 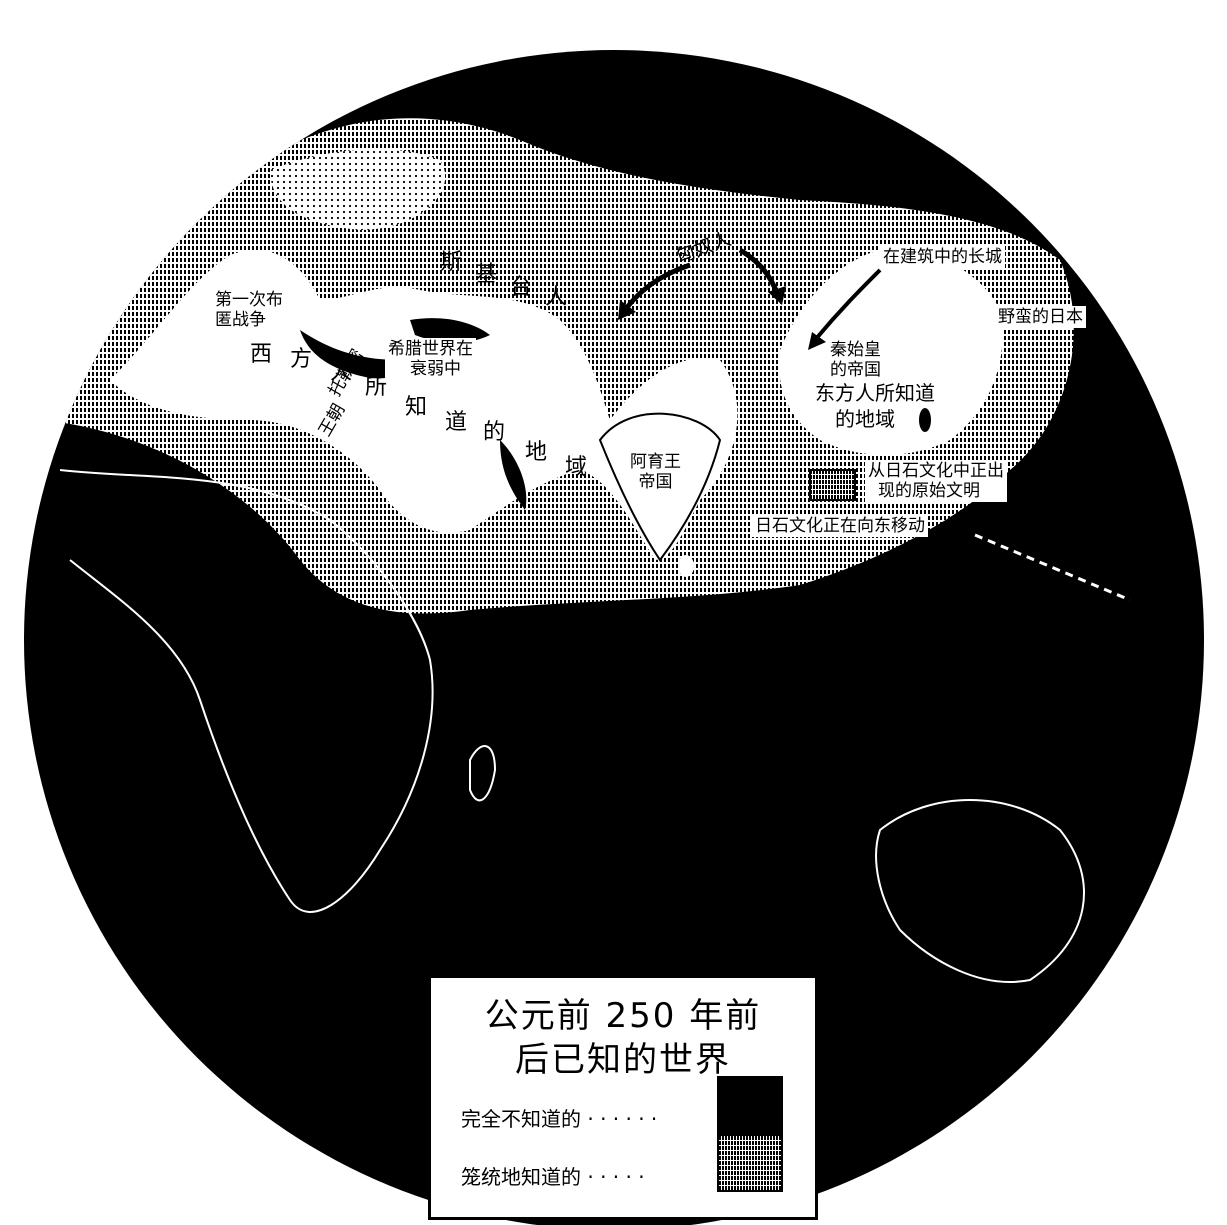 What do you see at coordinates (875, 406) in the screenshot?
I see `label-east-known: 东方人所知道 的地域` at bounding box center [875, 406].